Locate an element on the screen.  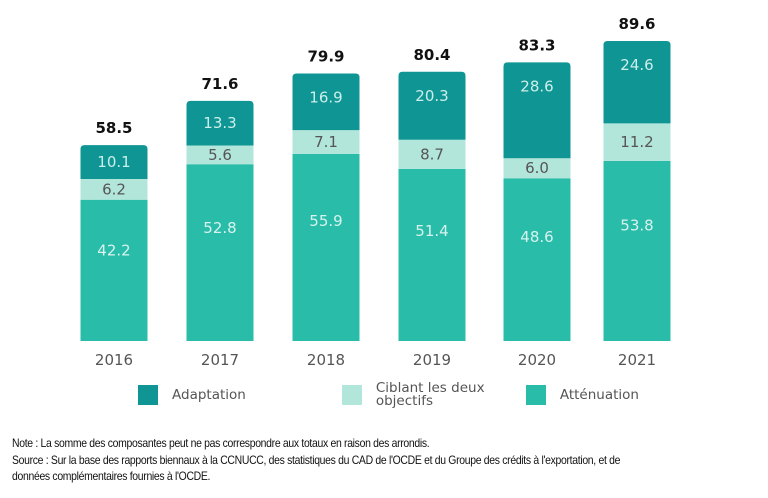
bar-segment-ciblant-les-deux-objectifs-2016 is located at coordinates (114, 189).